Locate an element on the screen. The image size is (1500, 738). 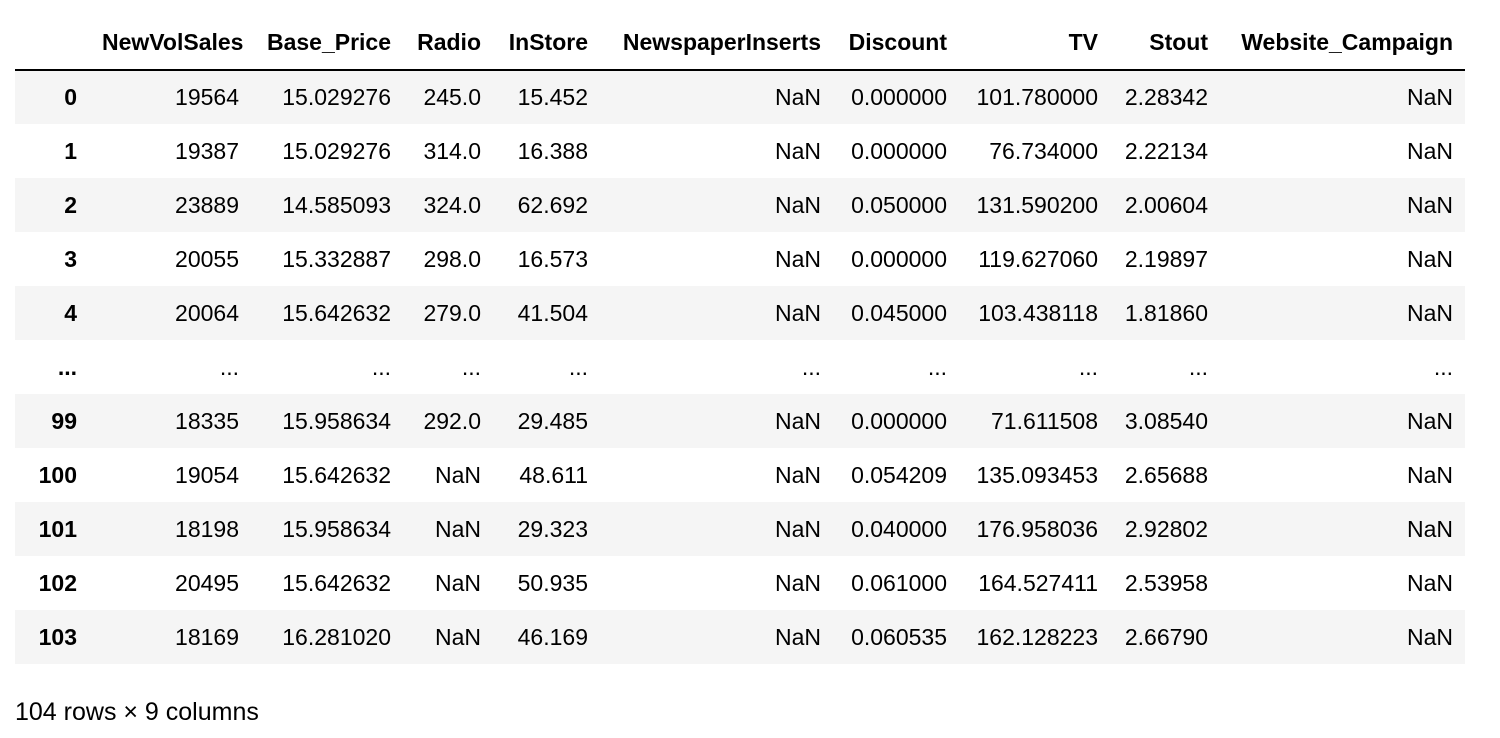
table-cell: 23889 is located at coordinates (207, 204).